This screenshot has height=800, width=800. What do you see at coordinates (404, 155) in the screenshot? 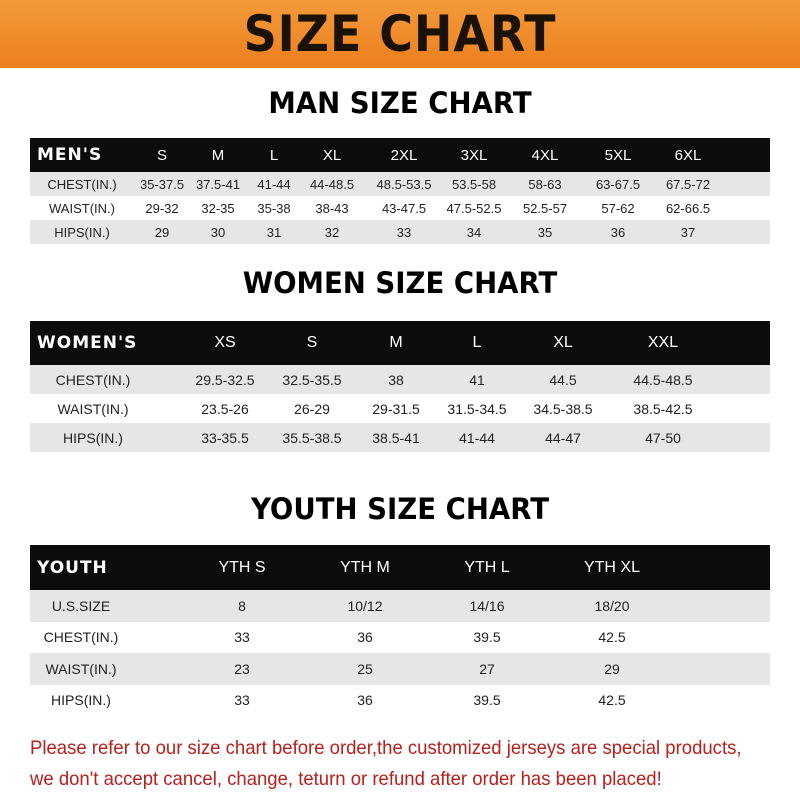
I see `table-cell: 2XL` at bounding box center [404, 155].